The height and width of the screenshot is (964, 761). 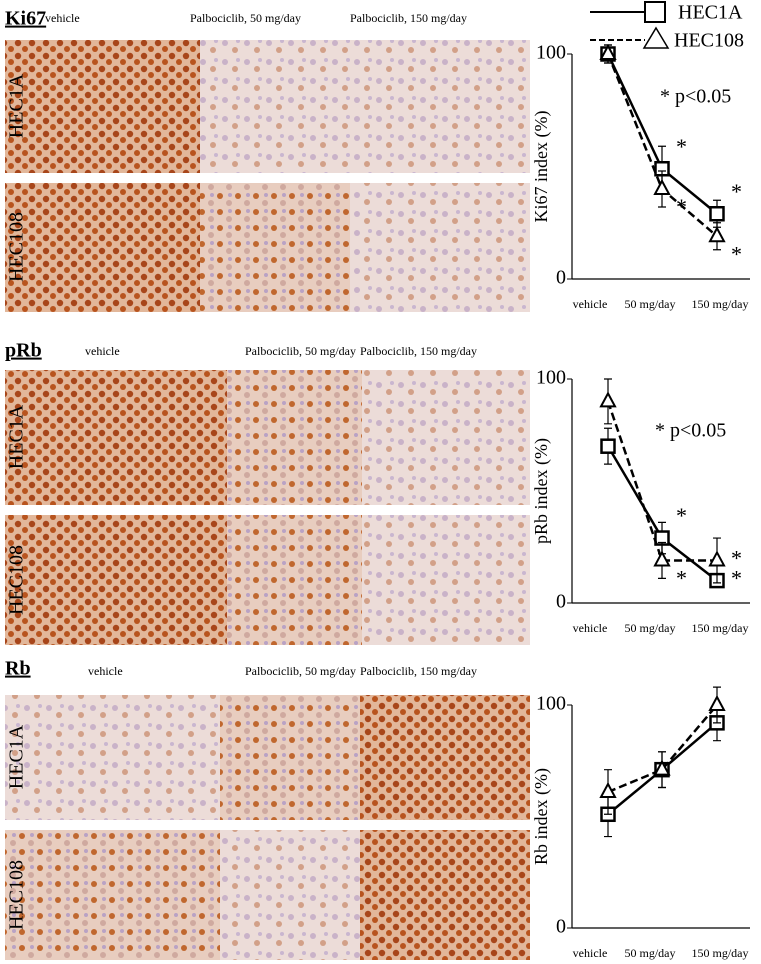 I want to click on y-axis-label: pRb index (%), so click(x=541, y=491).